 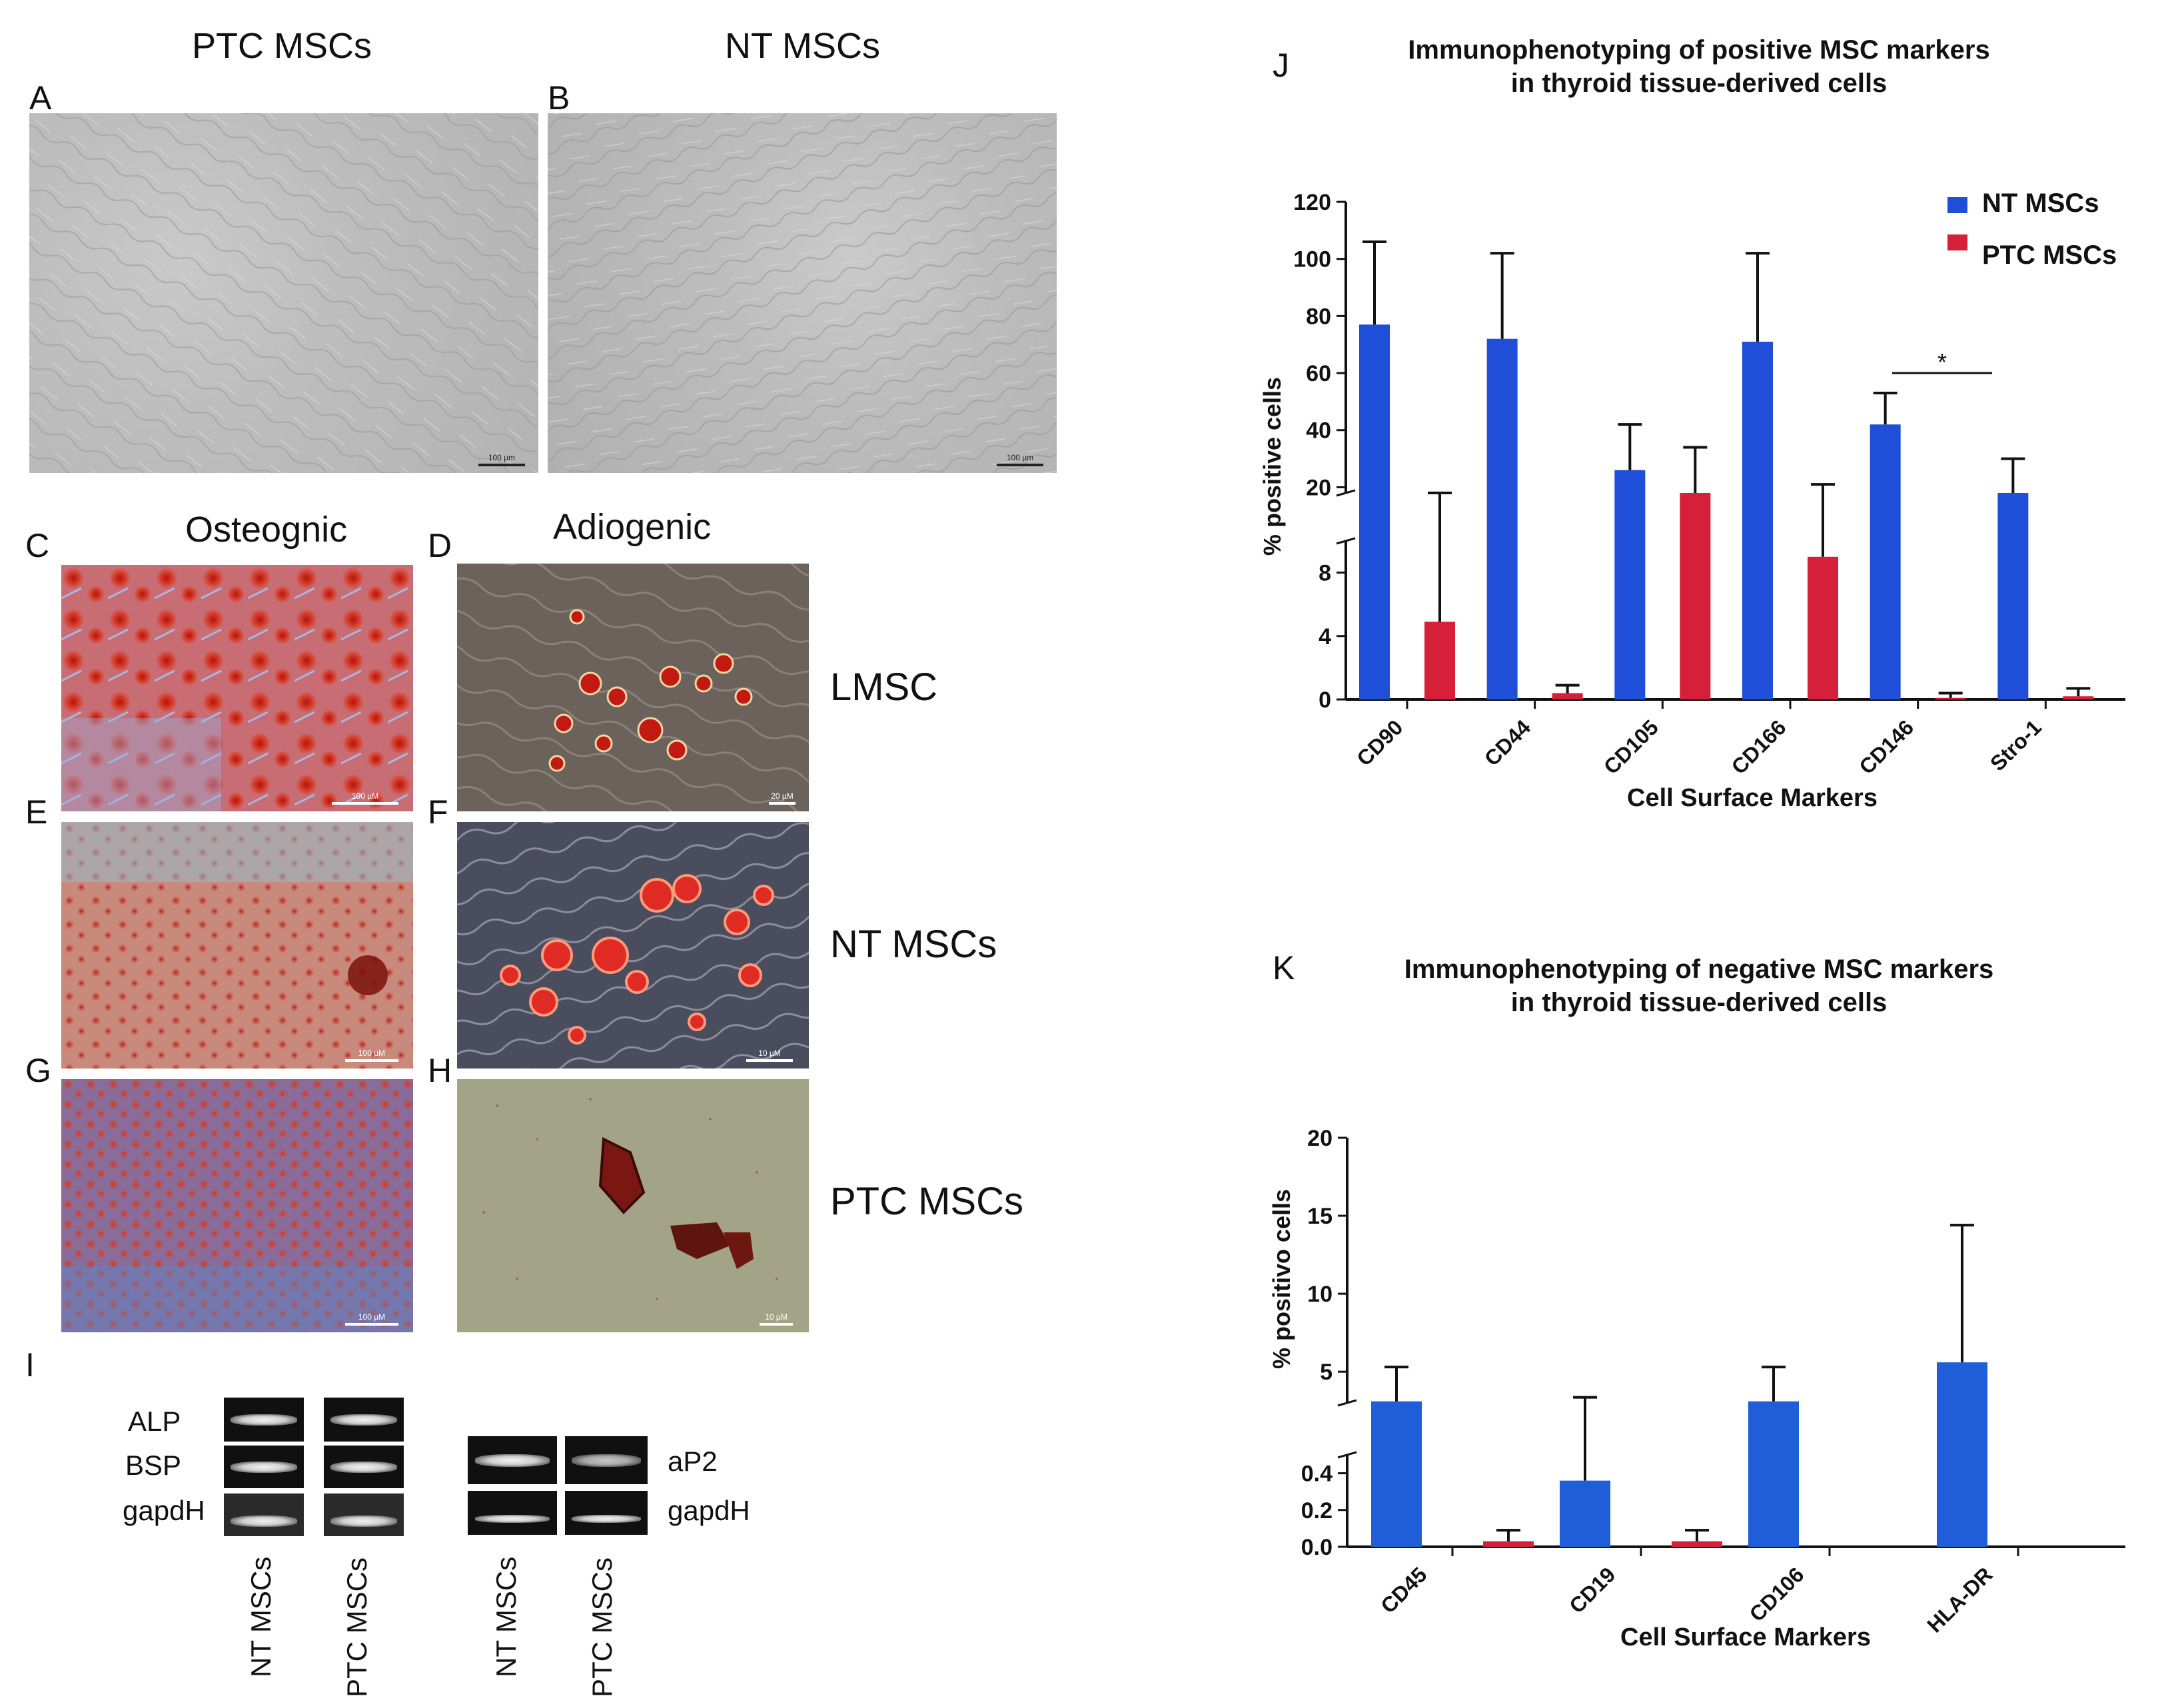 I want to click on y-tick-label: 5, so click(x=1326, y=1372).